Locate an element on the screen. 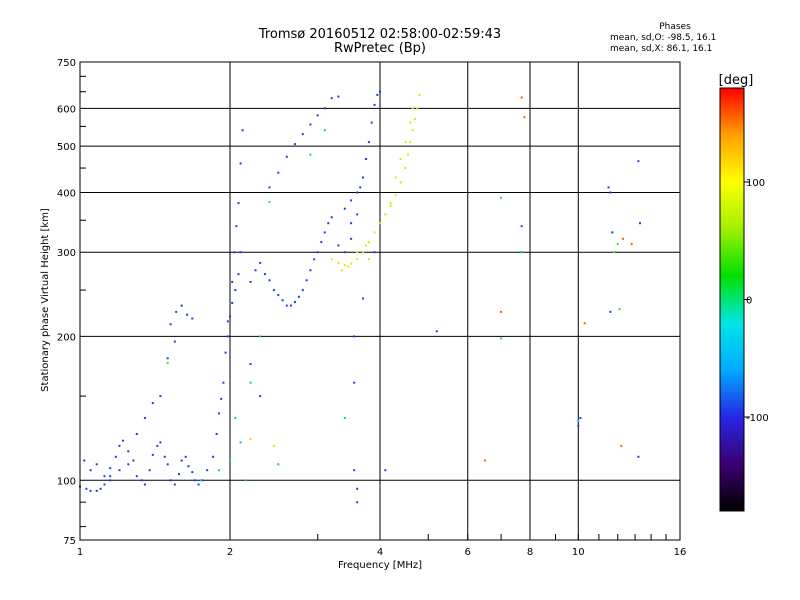  y-tick-label: 600 is located at coordinates (66, 109).